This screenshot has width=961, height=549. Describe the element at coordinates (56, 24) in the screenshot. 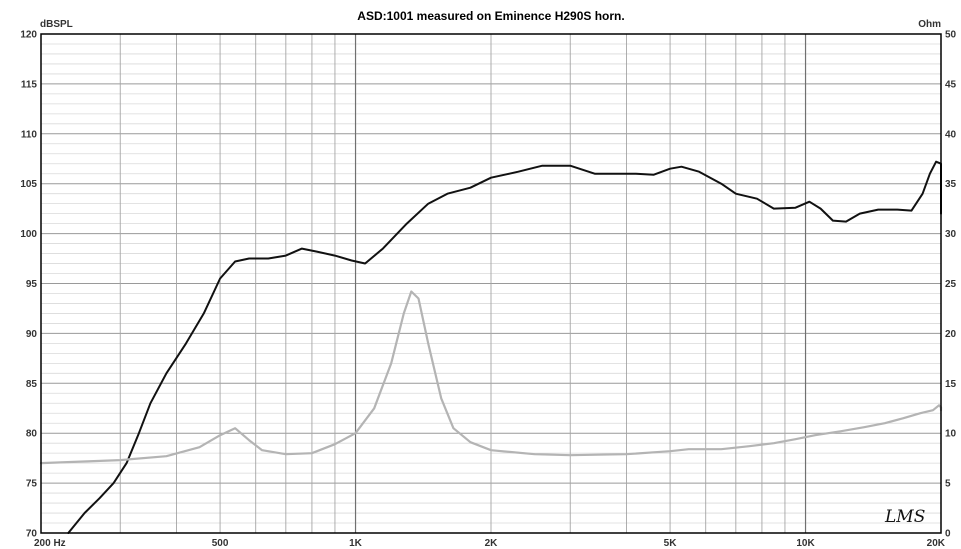

I see `left-axis-unit: dBSPL` at that location.